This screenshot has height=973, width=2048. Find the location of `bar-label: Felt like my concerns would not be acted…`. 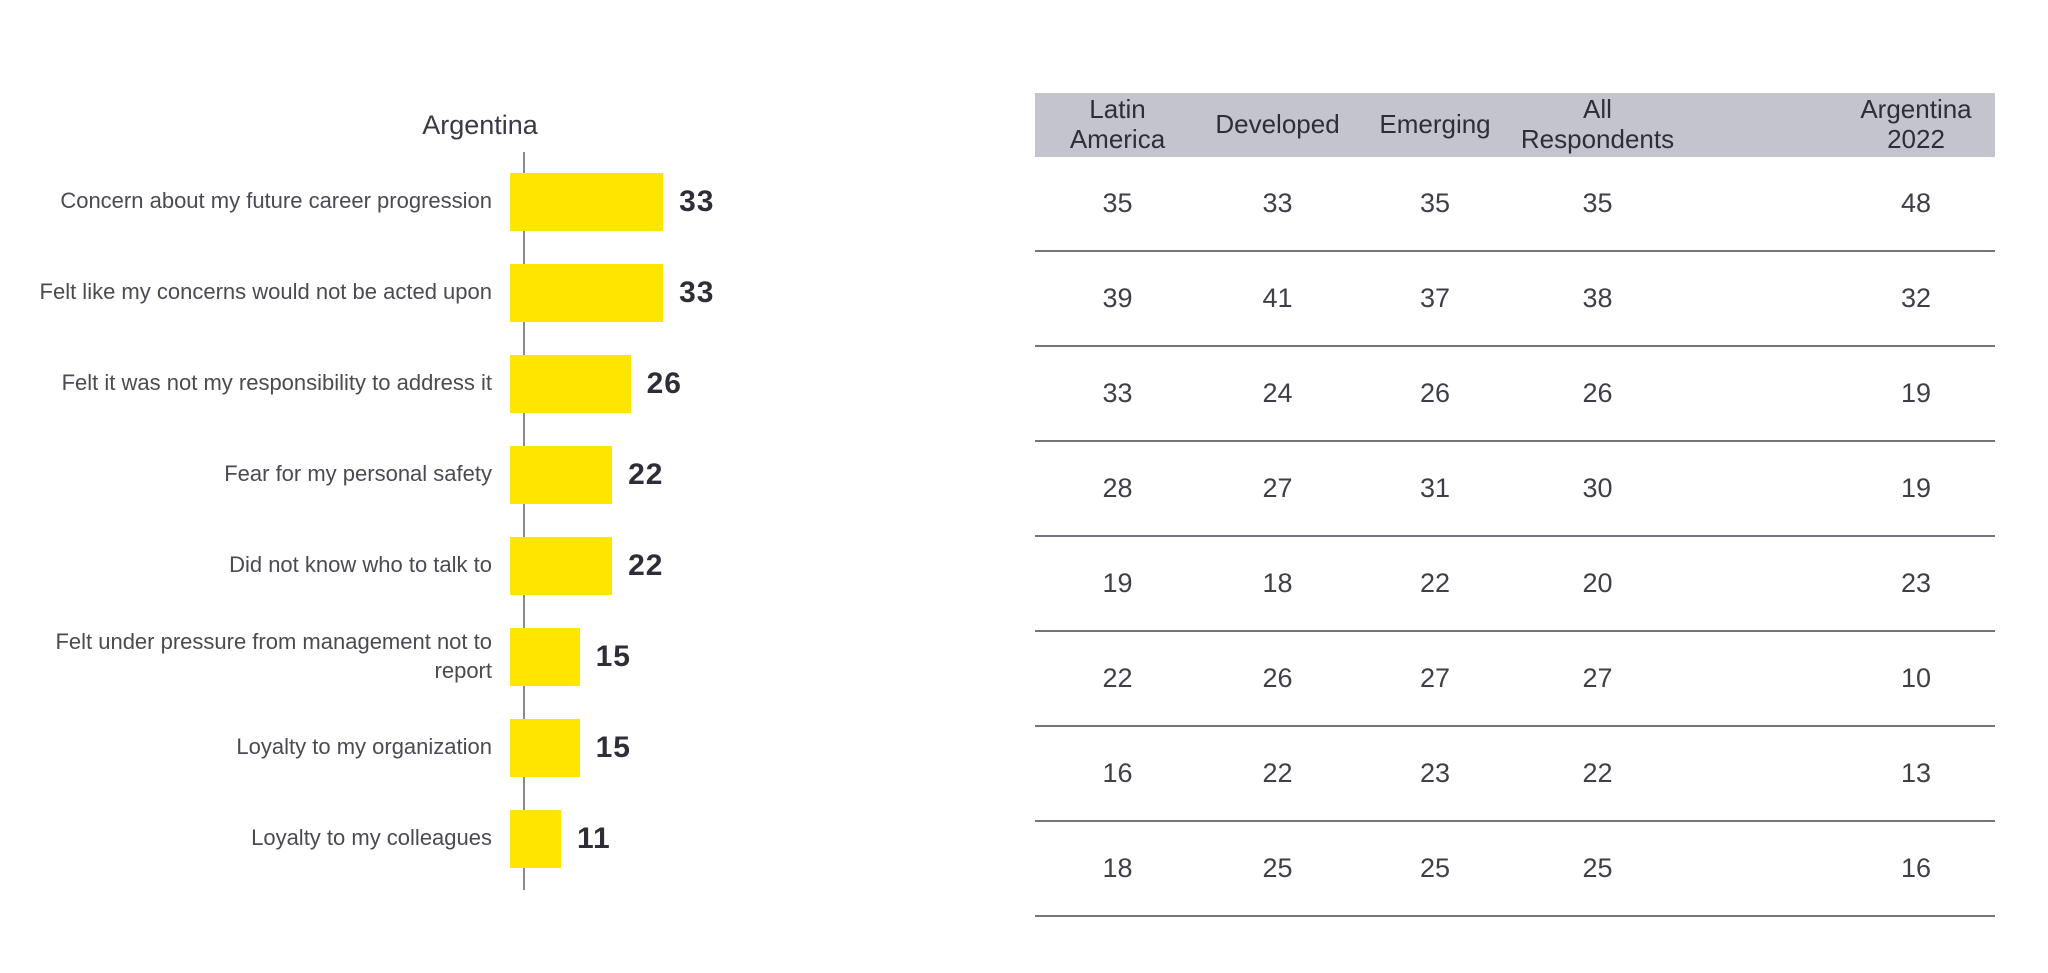

bar-label: Felt like my concerns would not be acted… is located at coordinates (265, 292).